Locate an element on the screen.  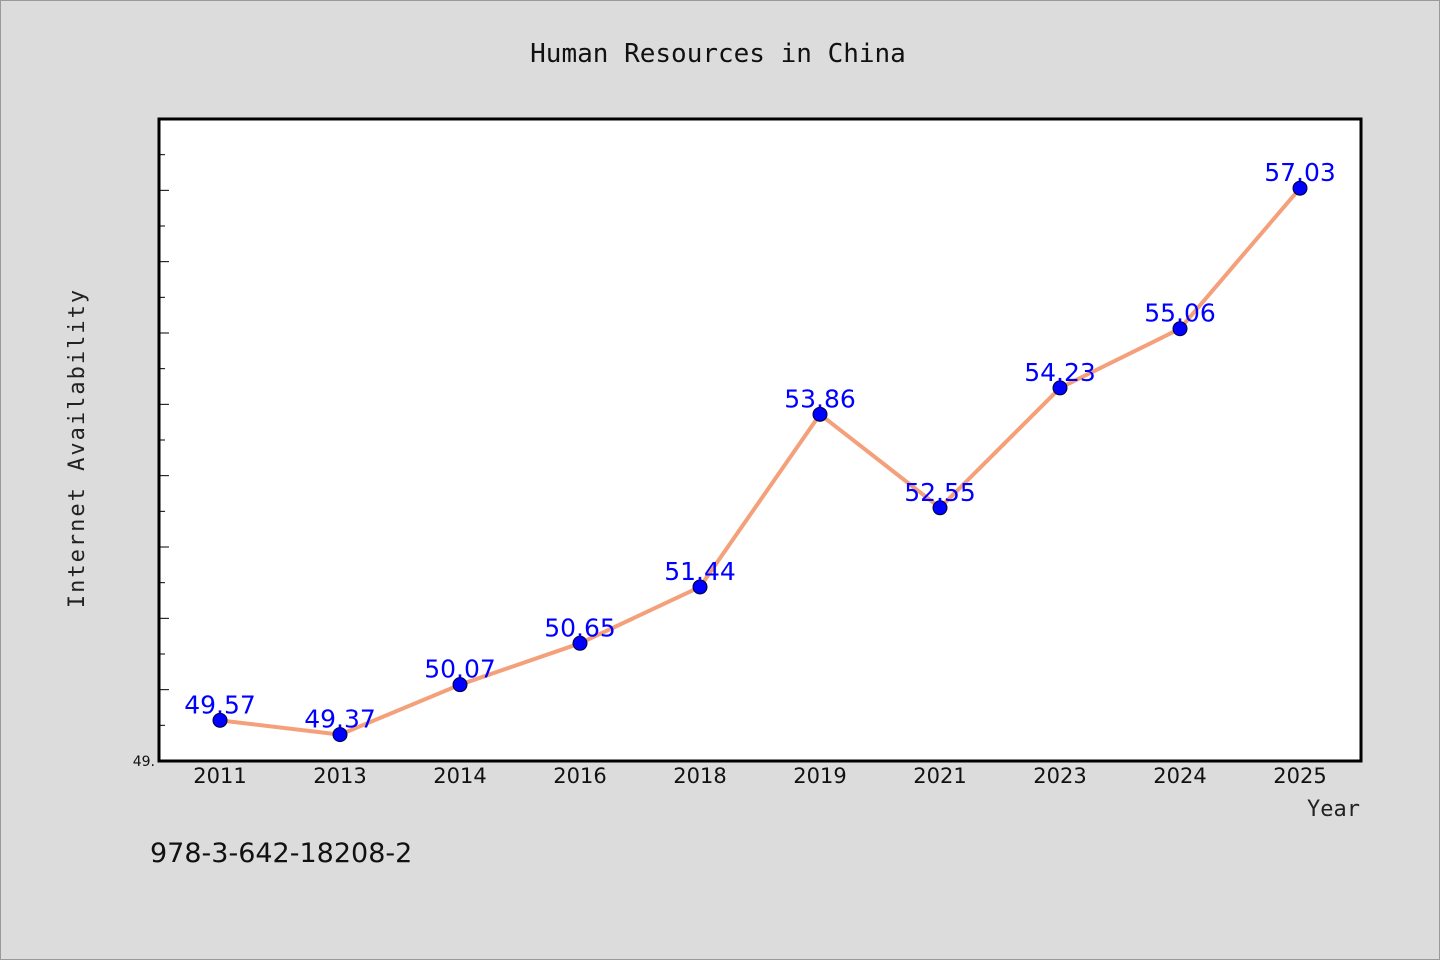
data-label: 51.44 is located at coordinates (700, 571).